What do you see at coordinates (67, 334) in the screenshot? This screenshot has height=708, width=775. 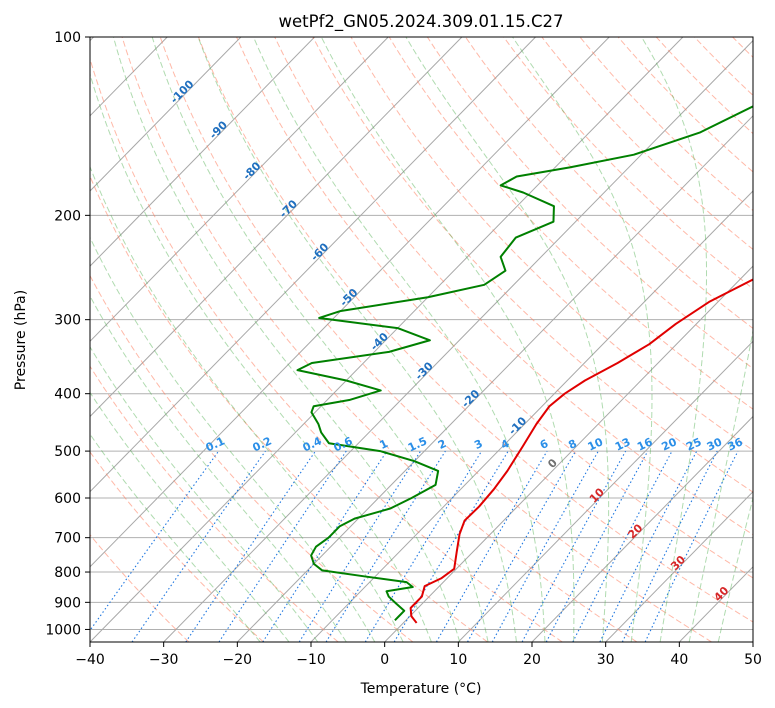 I see `y-axis: 100 200 300 400 500 600 700 800 900 1000` at bounding box center [67, 334].